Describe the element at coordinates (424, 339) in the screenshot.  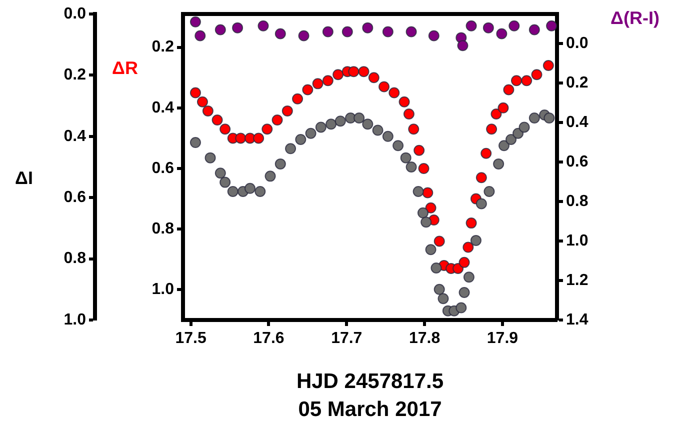
I see `x-tick-label: 17.8` at that location.